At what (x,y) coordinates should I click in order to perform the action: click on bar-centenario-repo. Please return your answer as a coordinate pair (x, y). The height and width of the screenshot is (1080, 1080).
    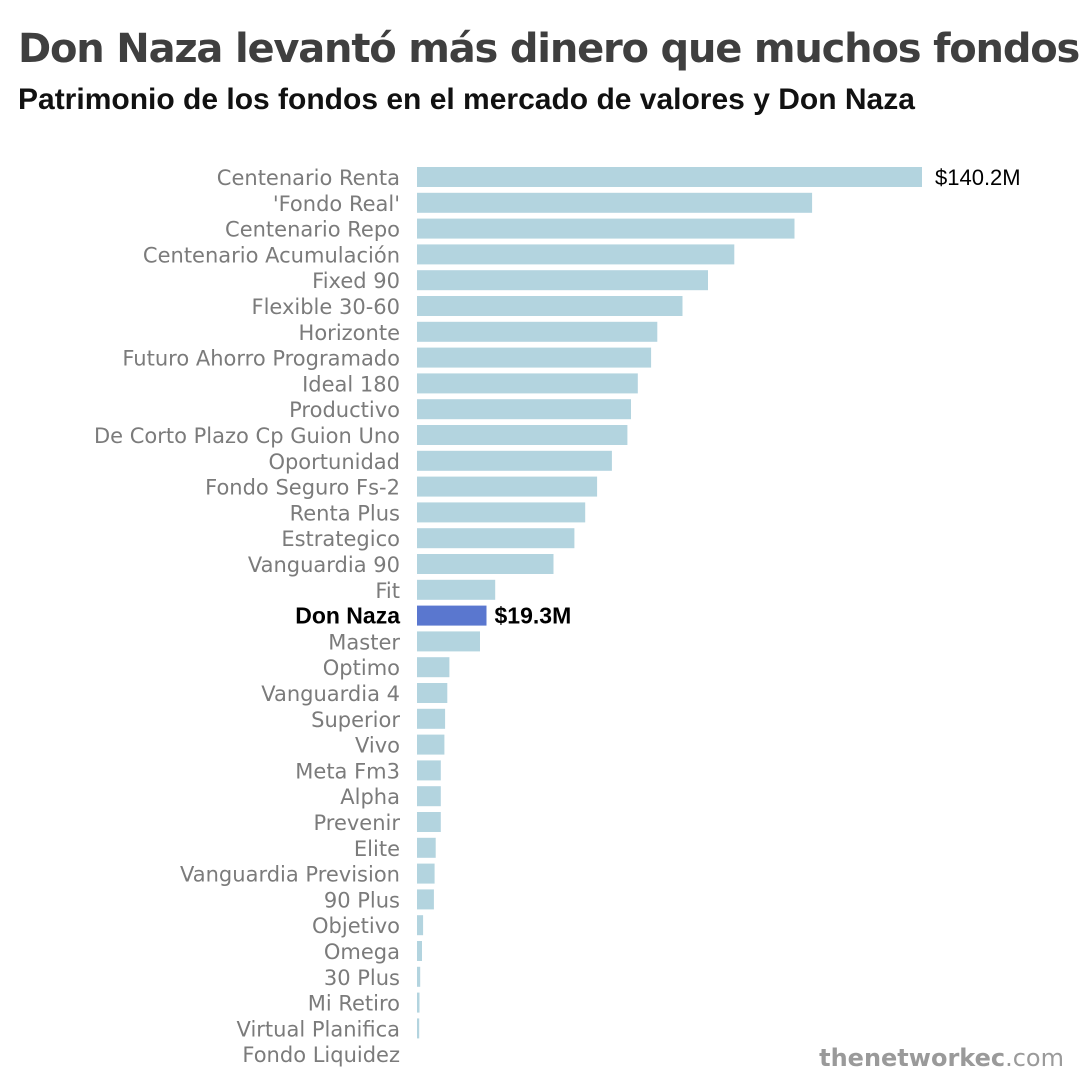
    Looking at the image, I should click on (606, 228).